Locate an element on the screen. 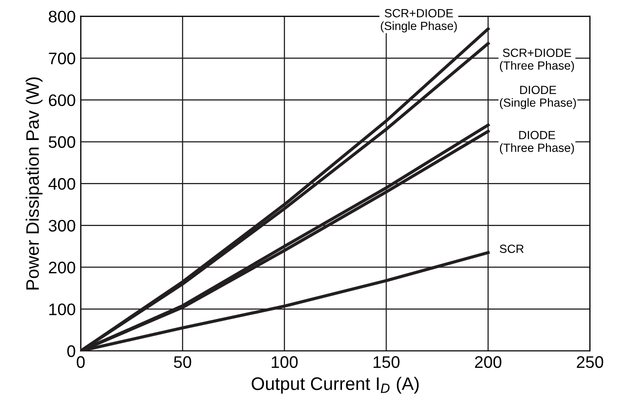  y-tick-label: 700 is located at coordinates (62, 58).